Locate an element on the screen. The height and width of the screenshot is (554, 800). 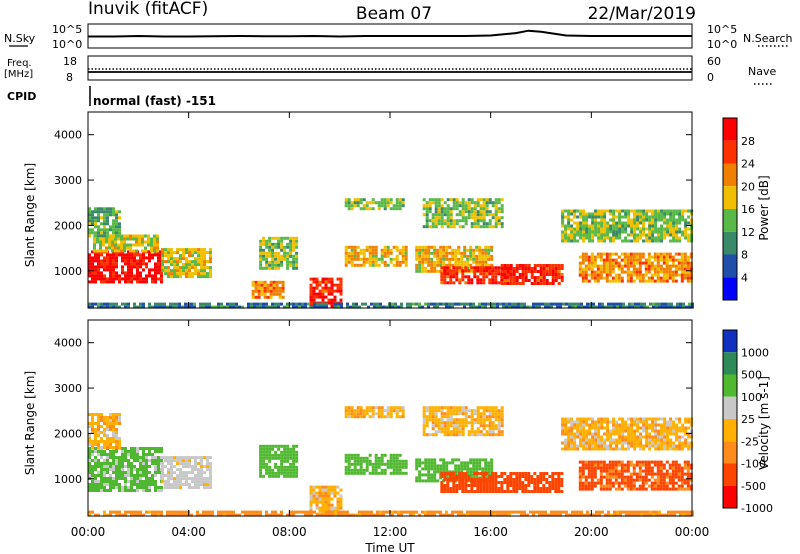
freq-panel-frame is located at coordinates (390, 68).